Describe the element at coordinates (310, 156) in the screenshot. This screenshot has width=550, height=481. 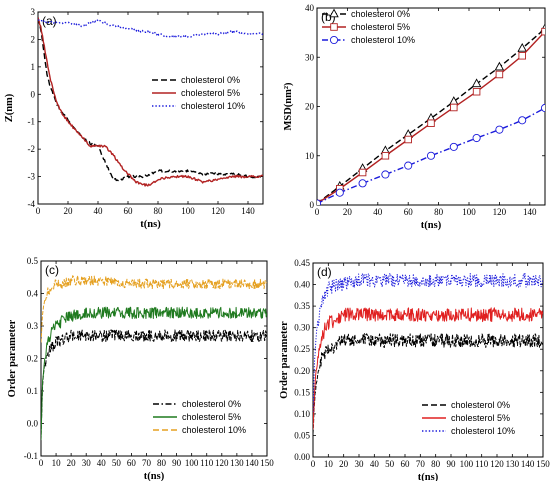
I see `y-tick-label: 10` at that location.